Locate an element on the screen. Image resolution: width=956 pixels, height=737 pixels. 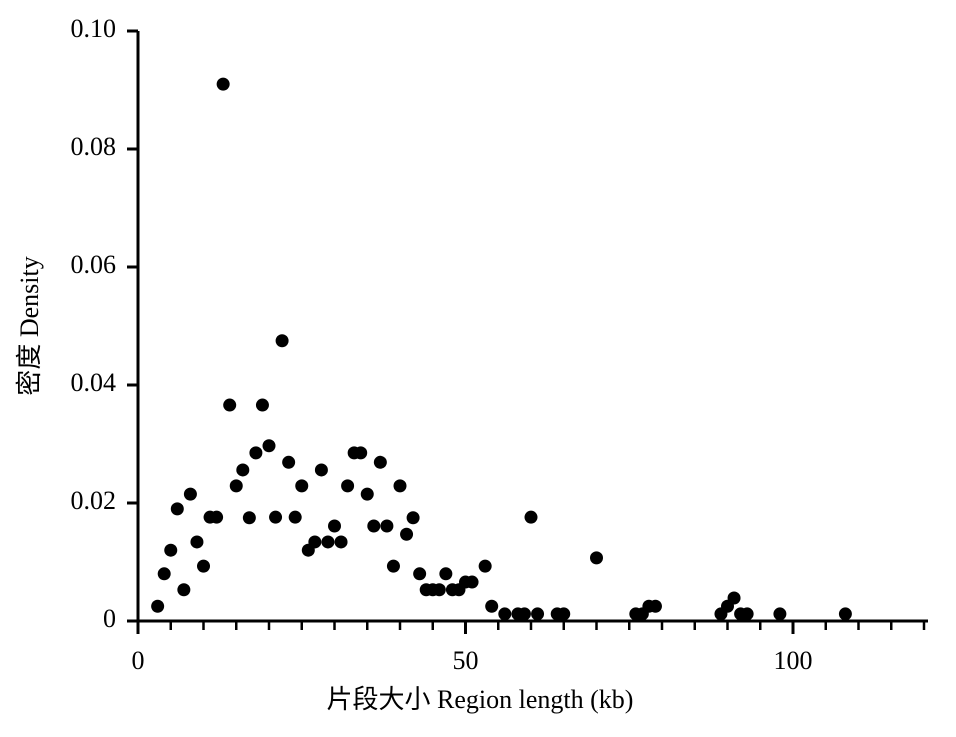
y-tick-label: 0.02 is located at coordinates (94, 500).